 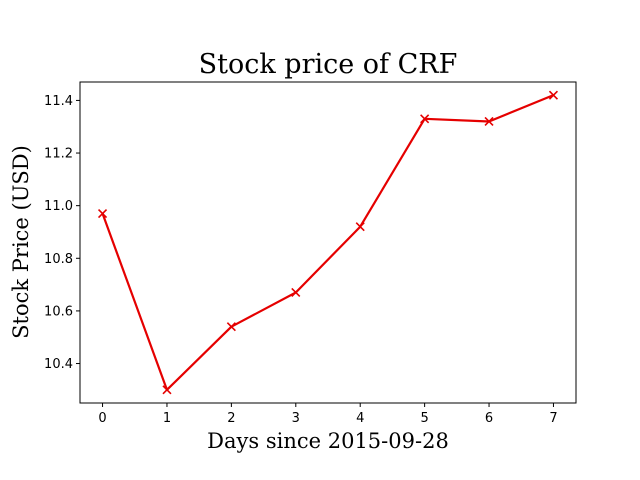 What do you see at coordinates (21, 242) in the screenshot?
I see `y-axis-label: Stock Price (USD)` at bounding box center [21, 242].